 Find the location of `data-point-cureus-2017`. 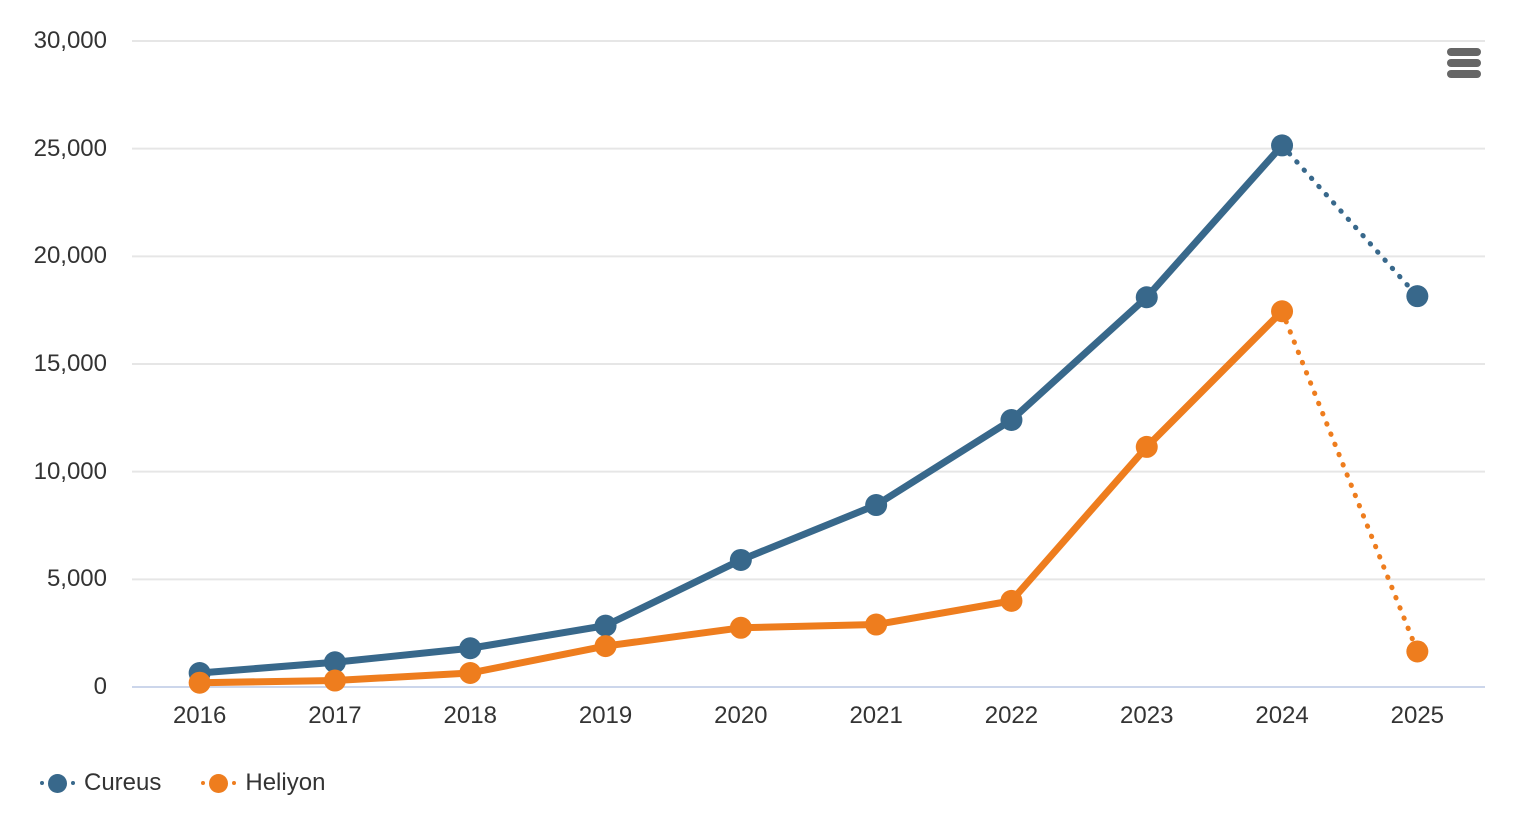

data-point-cureus-2017 is located at coordinates (334, 662).